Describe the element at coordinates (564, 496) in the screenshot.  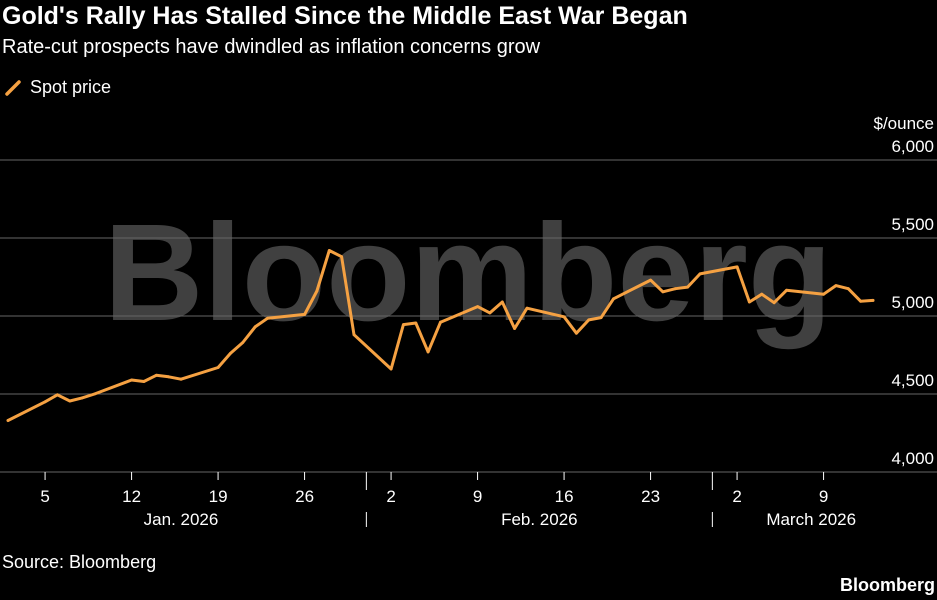
I see `x-tick-label: 16` at that location.